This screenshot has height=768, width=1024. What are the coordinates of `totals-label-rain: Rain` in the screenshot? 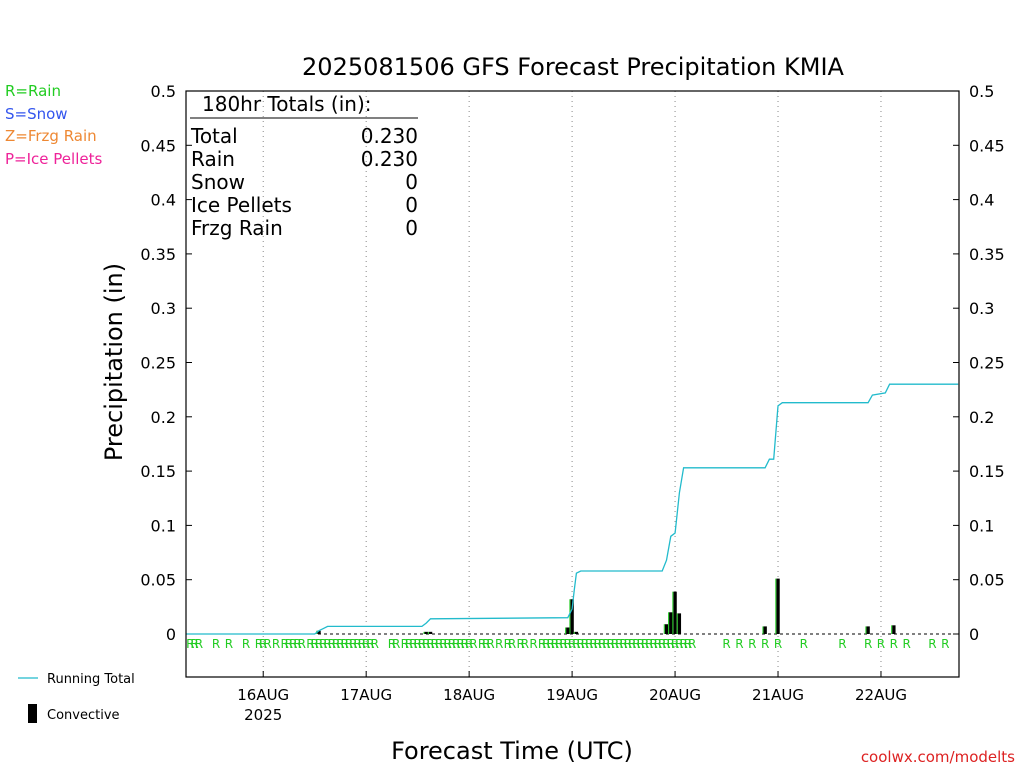 It's located at (213, 159).